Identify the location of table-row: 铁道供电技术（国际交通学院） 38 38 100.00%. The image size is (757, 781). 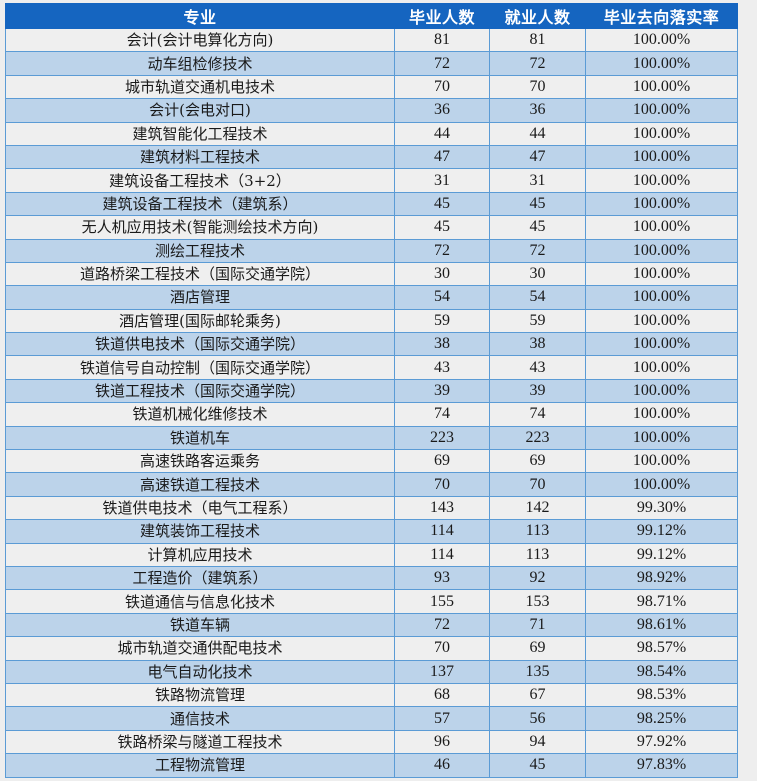
(371, 344).